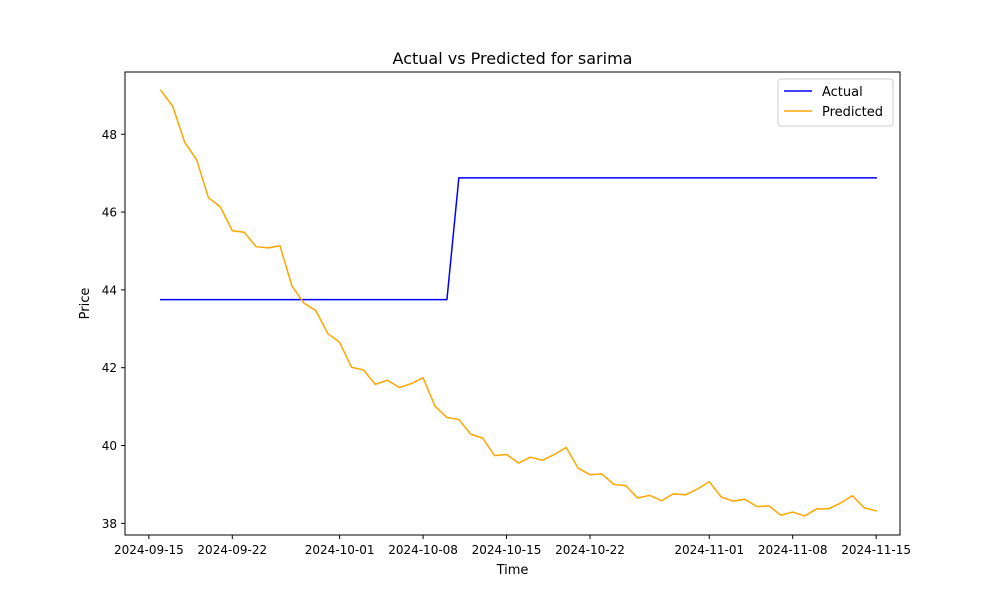  What do you see at coordinates (793, 550) in the screenshot?
I see `x-tick-label: 2024-11-08` at bounding box center [793, 550].